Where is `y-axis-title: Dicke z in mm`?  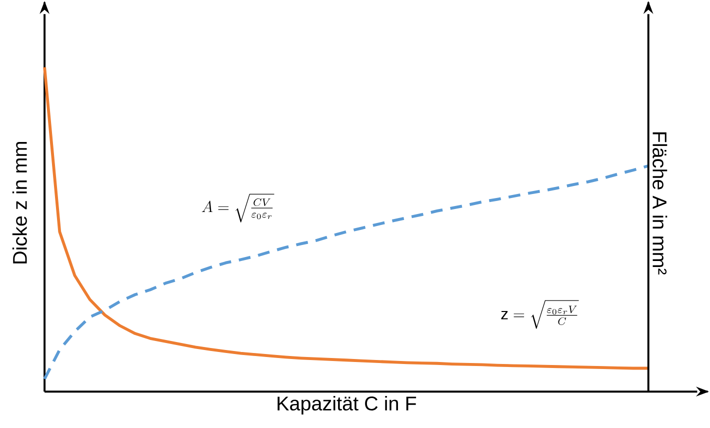
y-axis-title: Dicke z in mm is located at coordinates (19, 203).